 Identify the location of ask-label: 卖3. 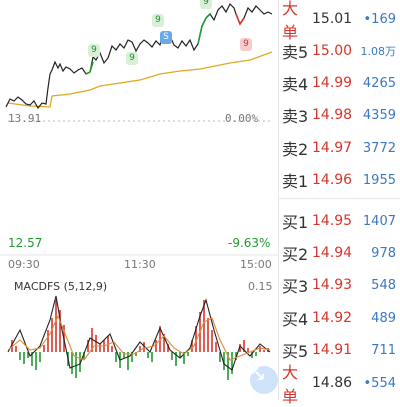
(295, 116).